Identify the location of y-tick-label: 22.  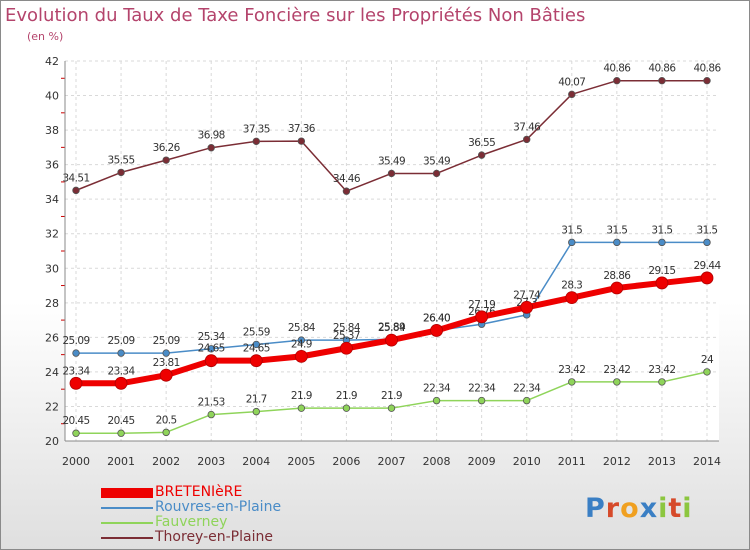
(52, 406).